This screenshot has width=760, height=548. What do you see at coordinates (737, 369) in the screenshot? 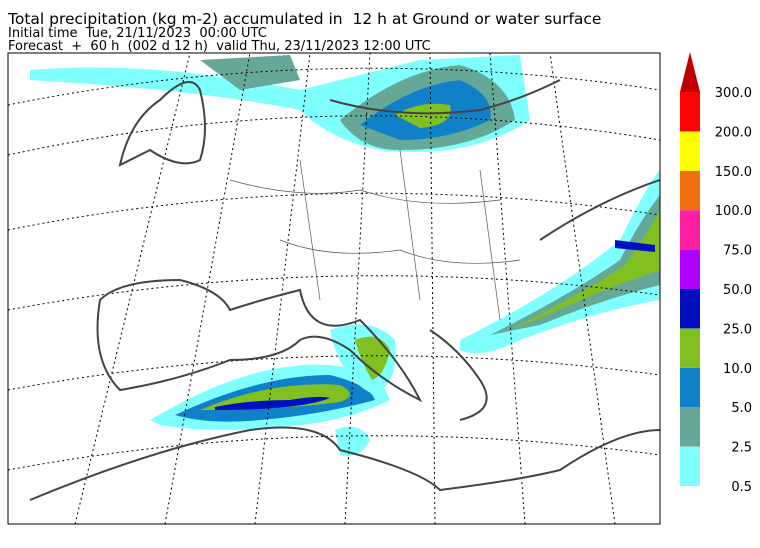
I see `colorbar-label: 10.0` at bounding box center [737, 369].